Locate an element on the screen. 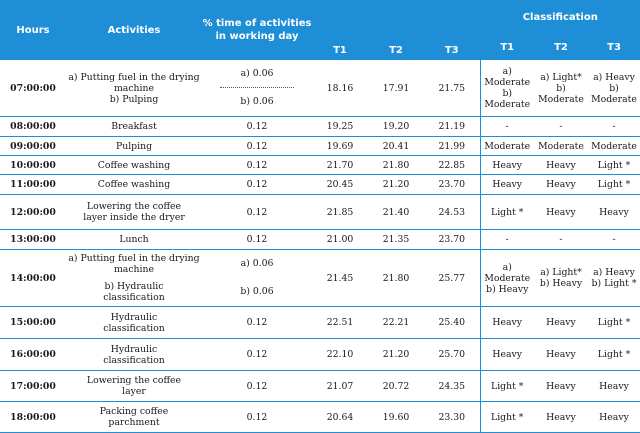  class-a: a) Moderate is located at coordinates (507, 272).